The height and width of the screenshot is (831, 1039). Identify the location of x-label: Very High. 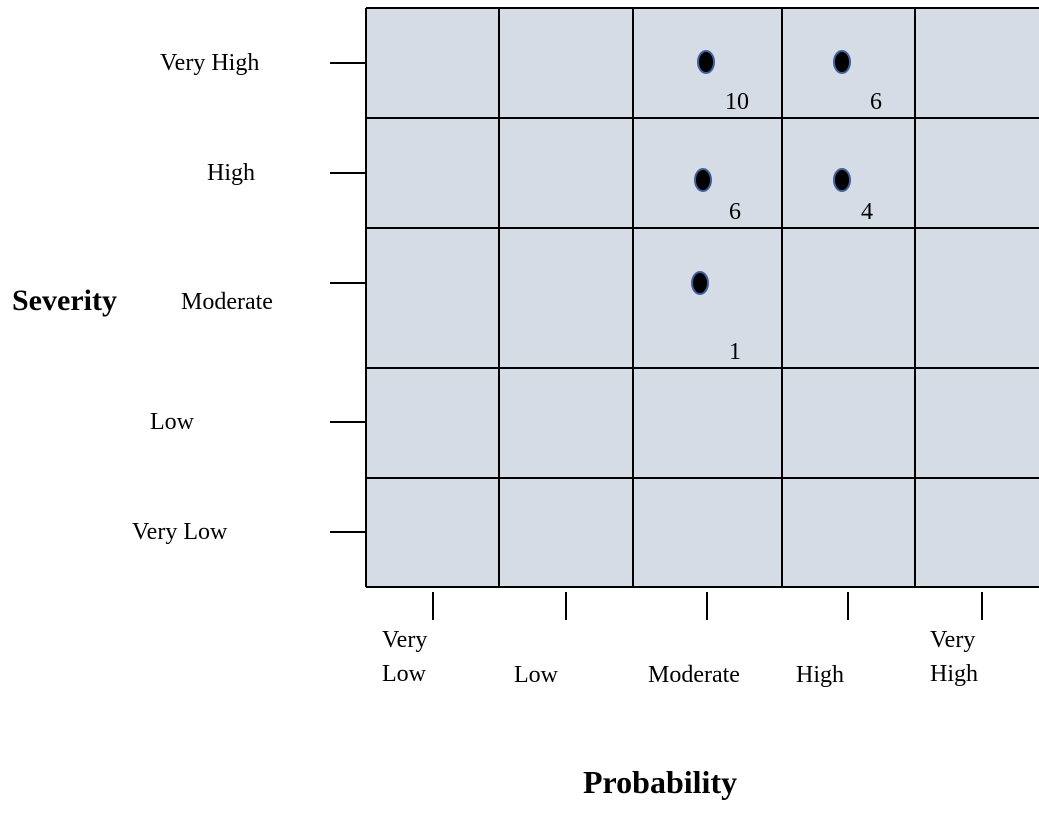
(954, 657).